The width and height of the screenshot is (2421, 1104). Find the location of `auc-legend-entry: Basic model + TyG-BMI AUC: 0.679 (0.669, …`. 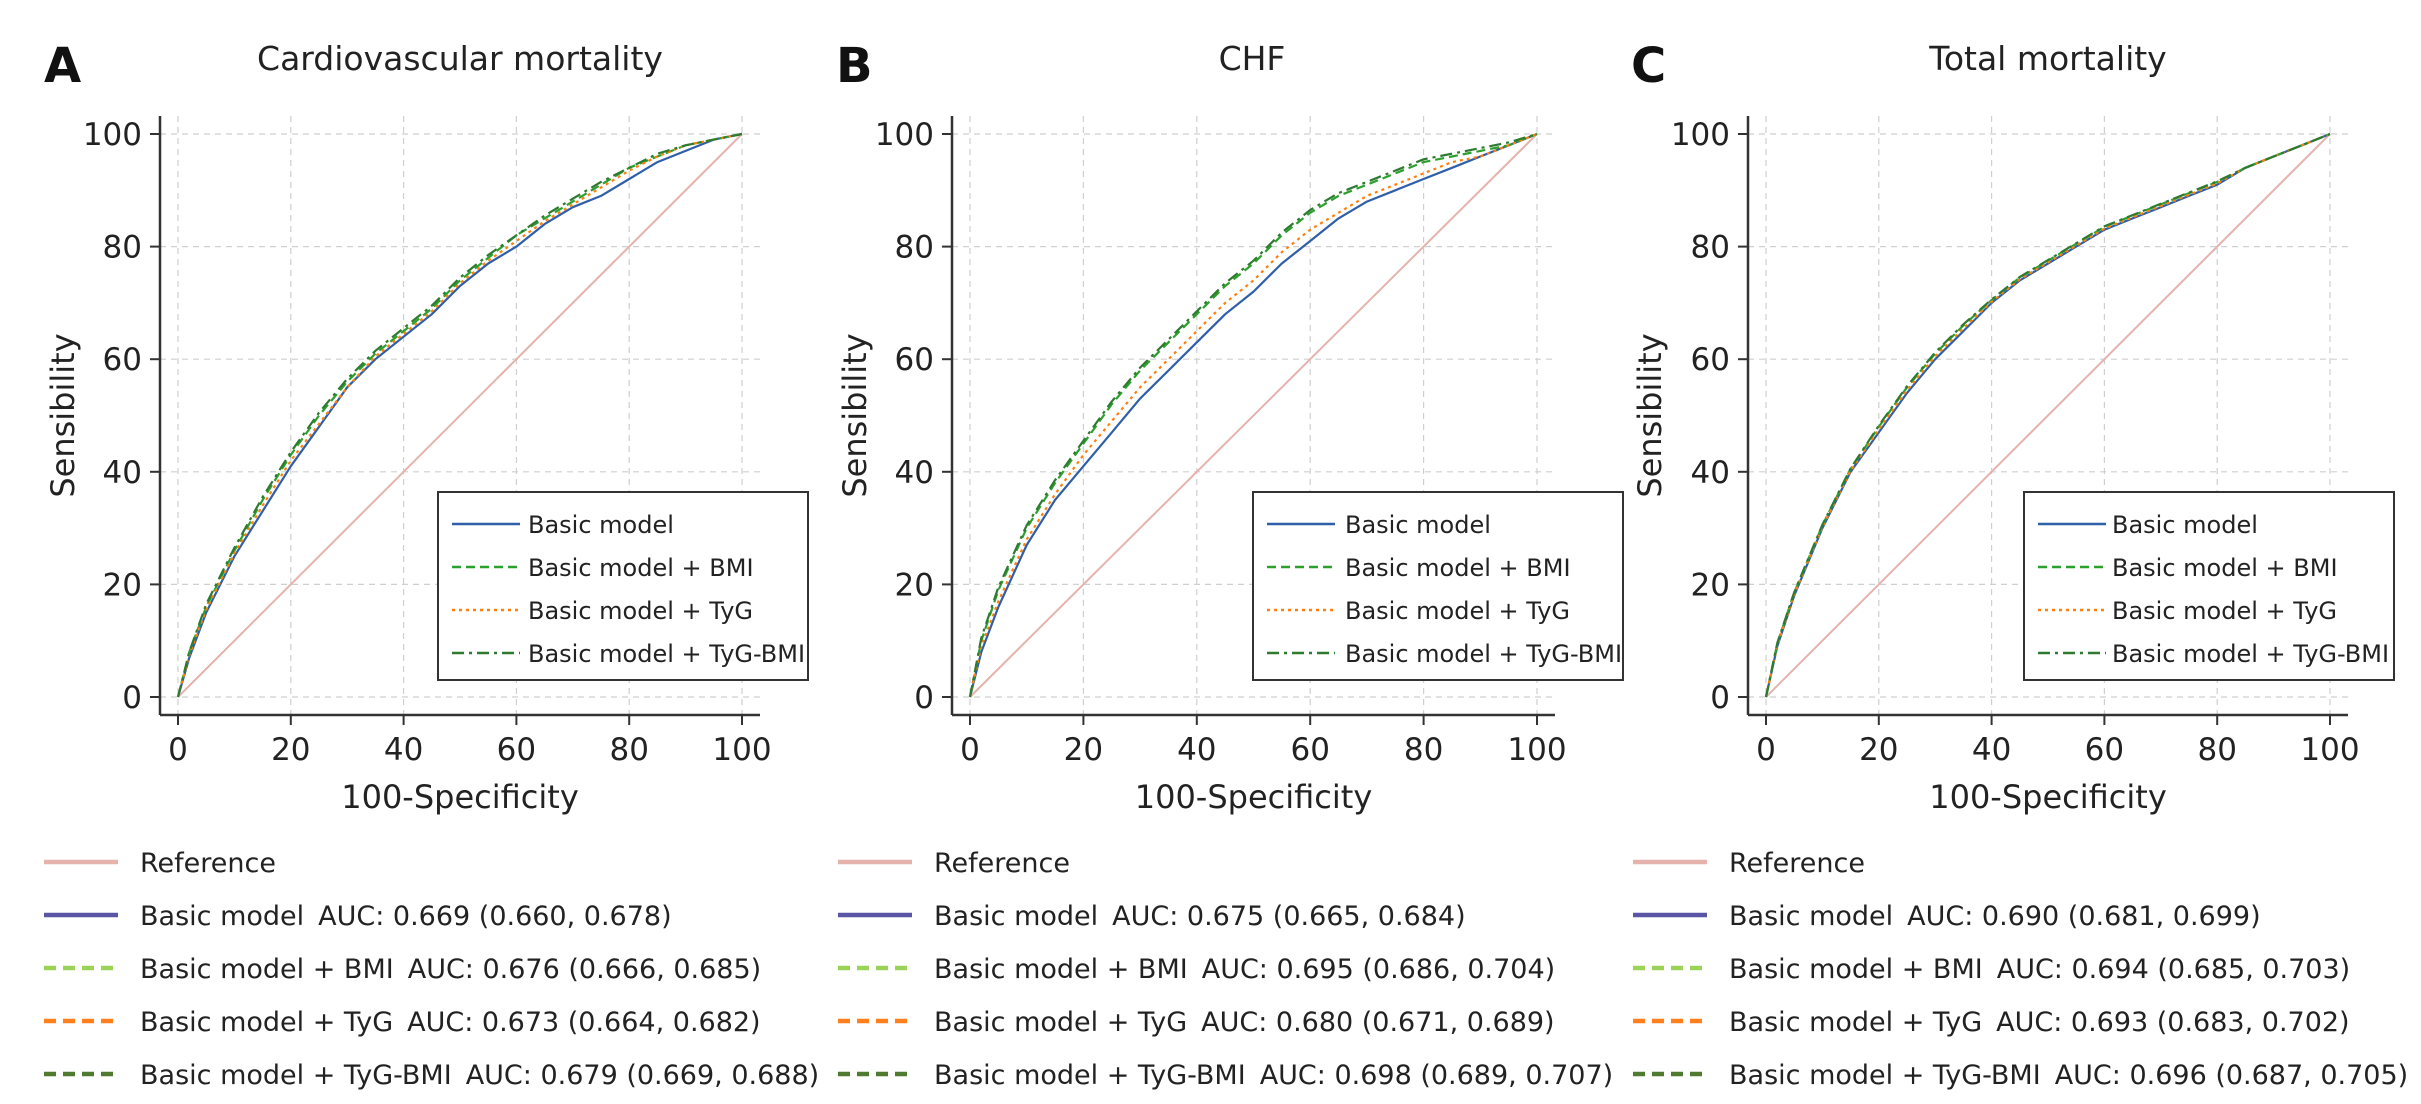

auc-legend-entry: Basic model + TyG-BMI AUC: 0.679 (0.669, … is located at coordinates (479, 1075).